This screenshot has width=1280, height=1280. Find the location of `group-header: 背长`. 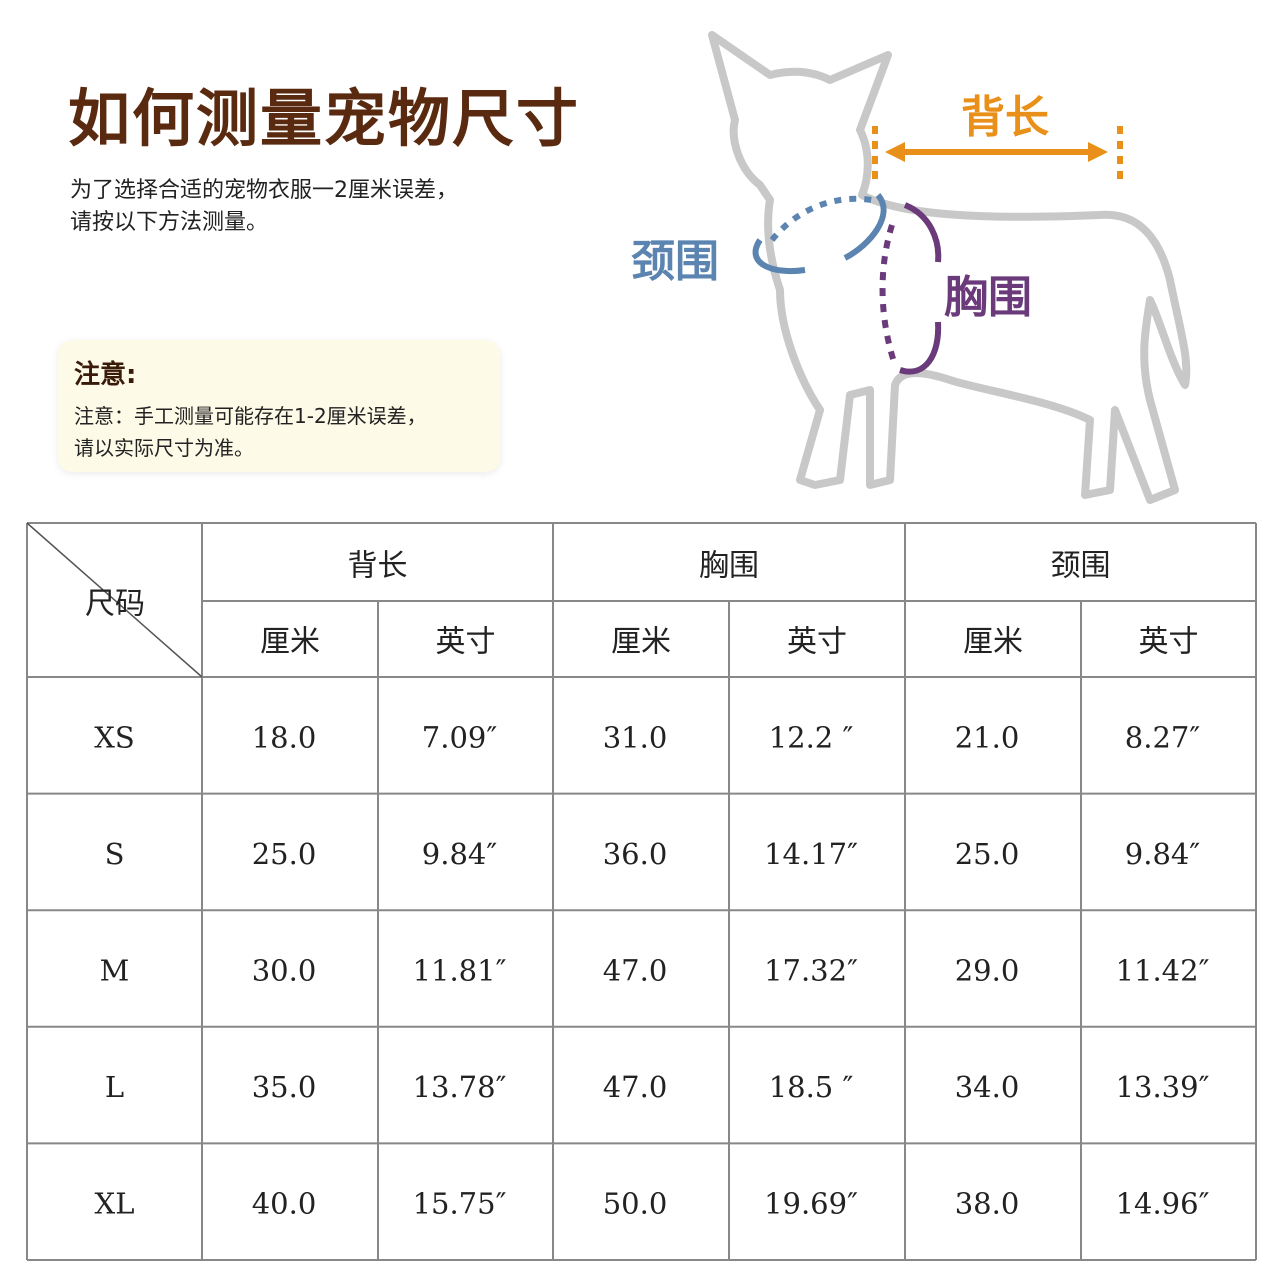

group-header: 背长 is located at coordinates (378, 566).